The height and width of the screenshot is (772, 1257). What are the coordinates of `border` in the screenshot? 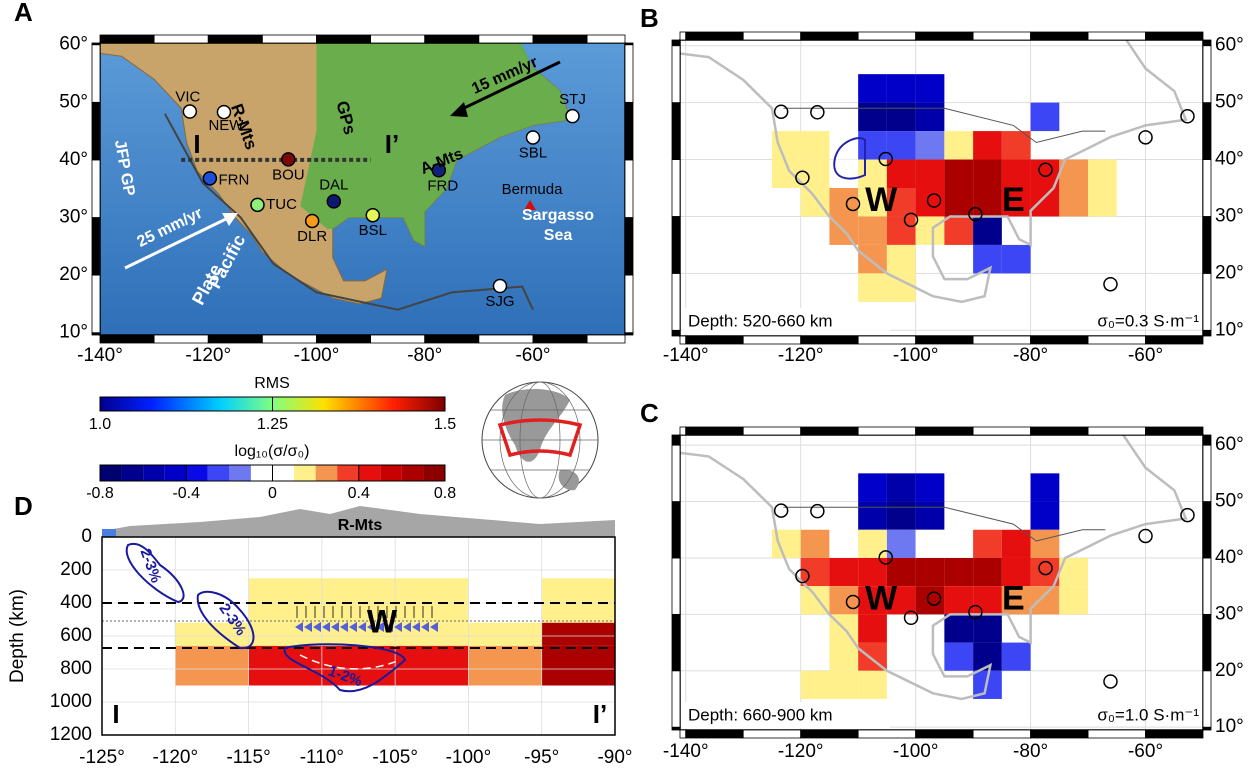 It's located at (944, 125).